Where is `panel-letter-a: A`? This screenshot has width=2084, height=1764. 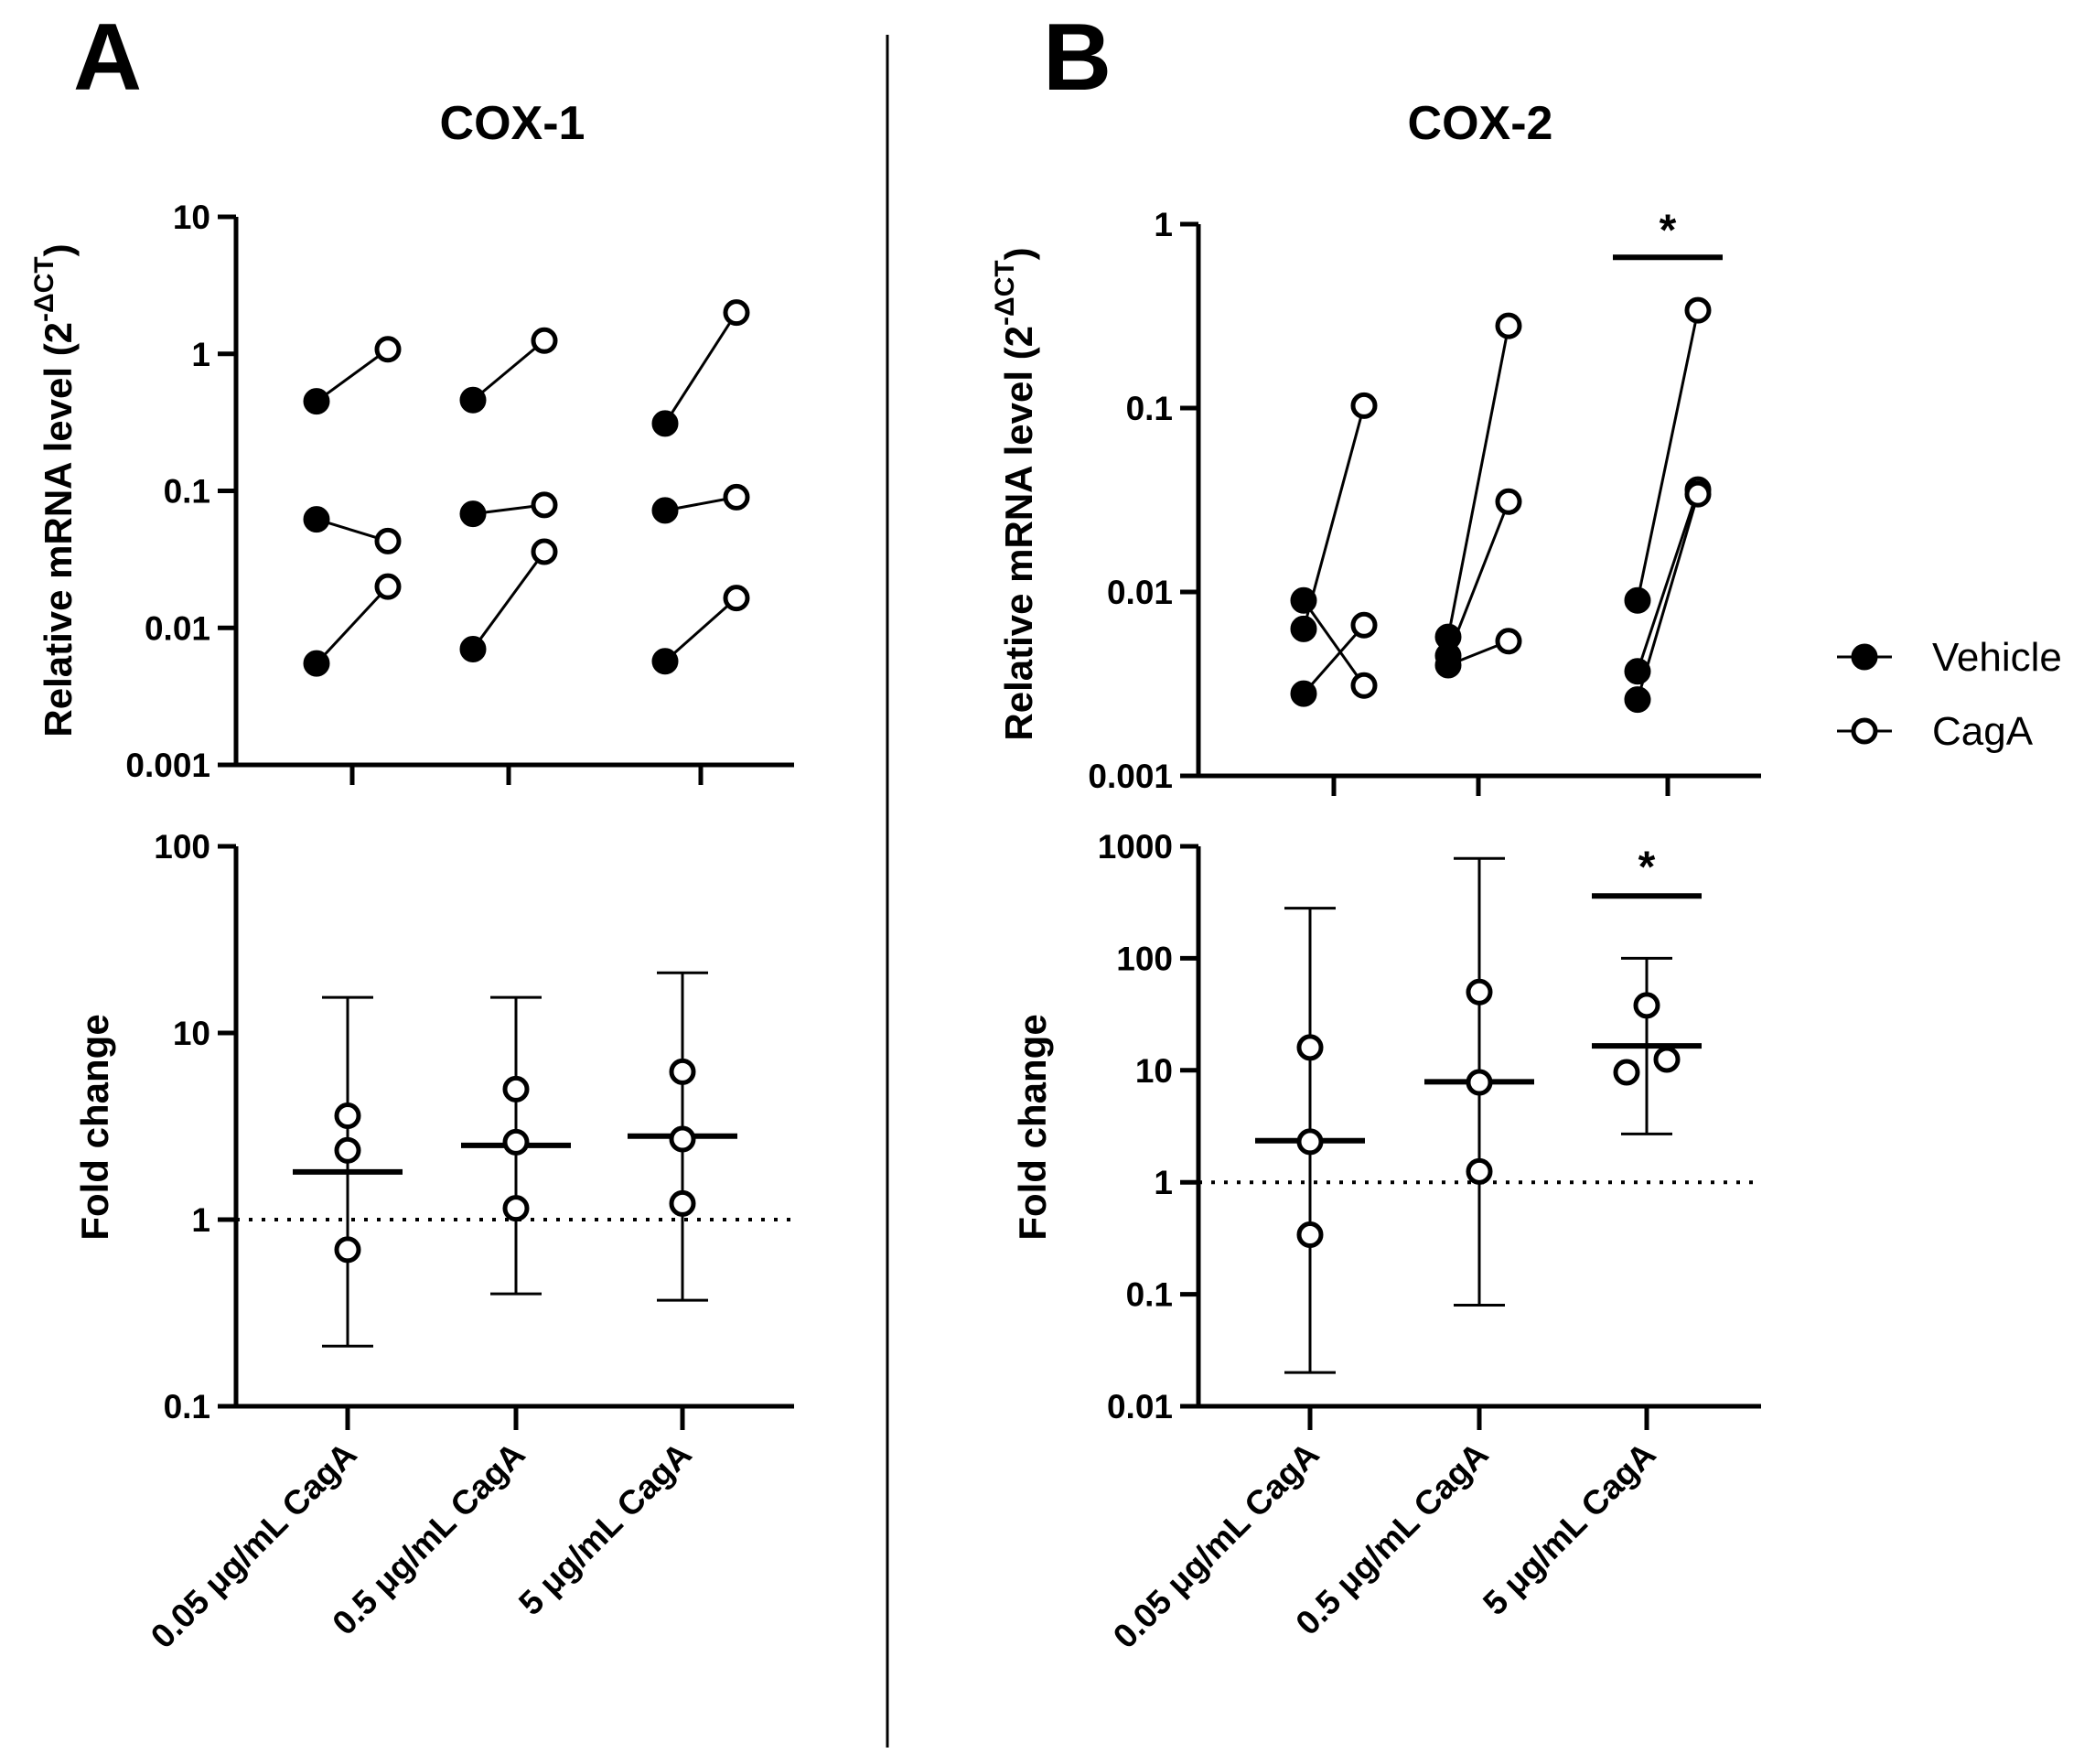
panel-letter-a: A is located at coordinates (107, 58).